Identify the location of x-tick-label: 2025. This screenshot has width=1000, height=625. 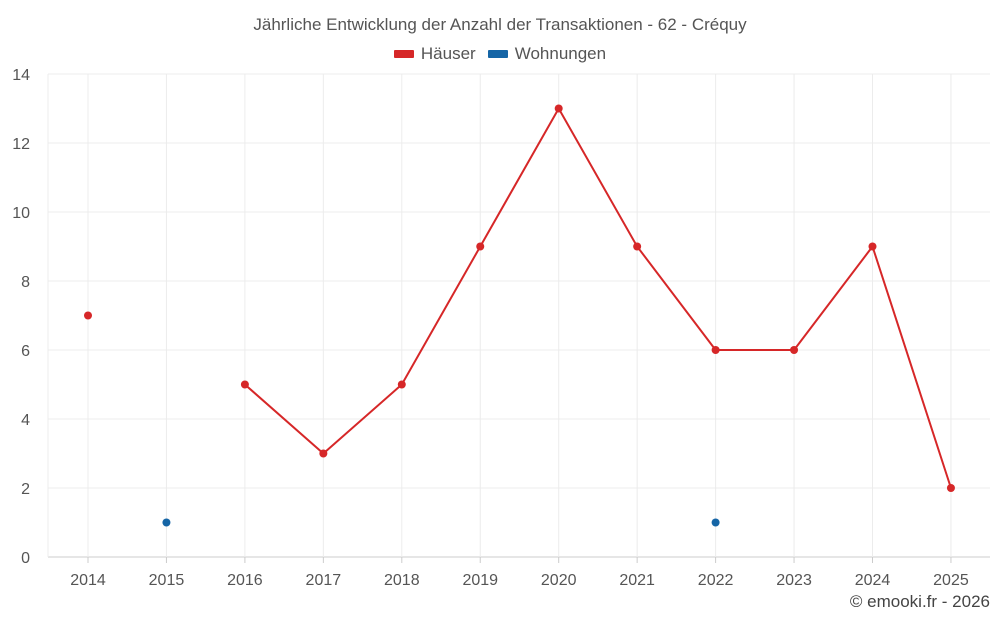
(951, 580).